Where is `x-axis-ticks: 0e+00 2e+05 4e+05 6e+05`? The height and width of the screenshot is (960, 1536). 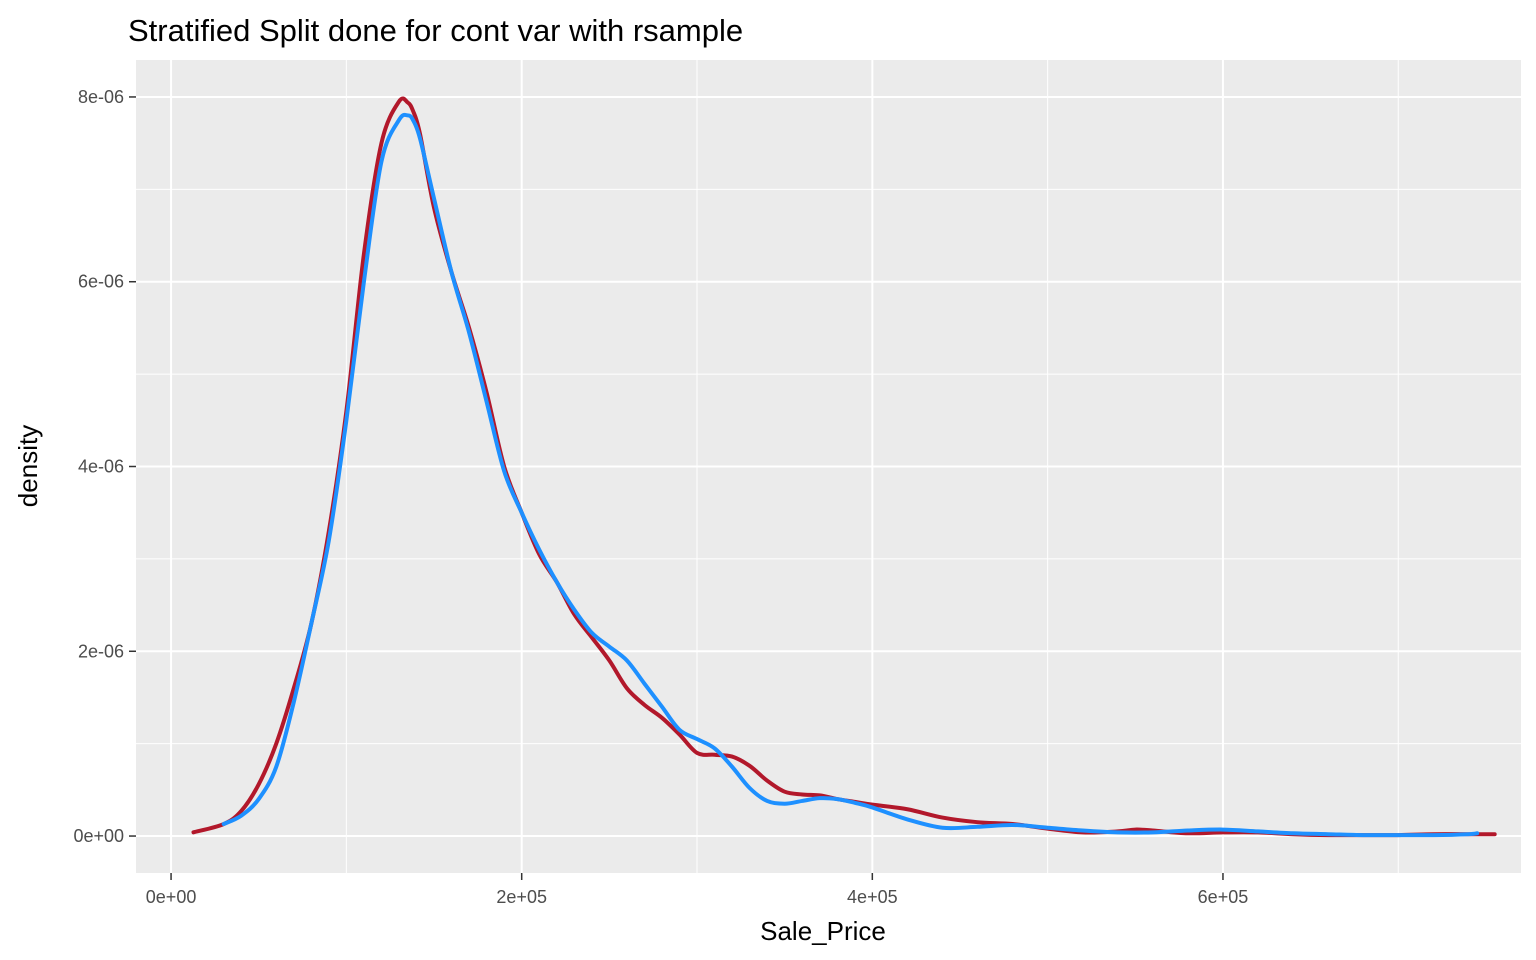
x-axis-ticks: 0e+00 2e+05 4e+05 6e+05 is located at coordinates (697, 890).